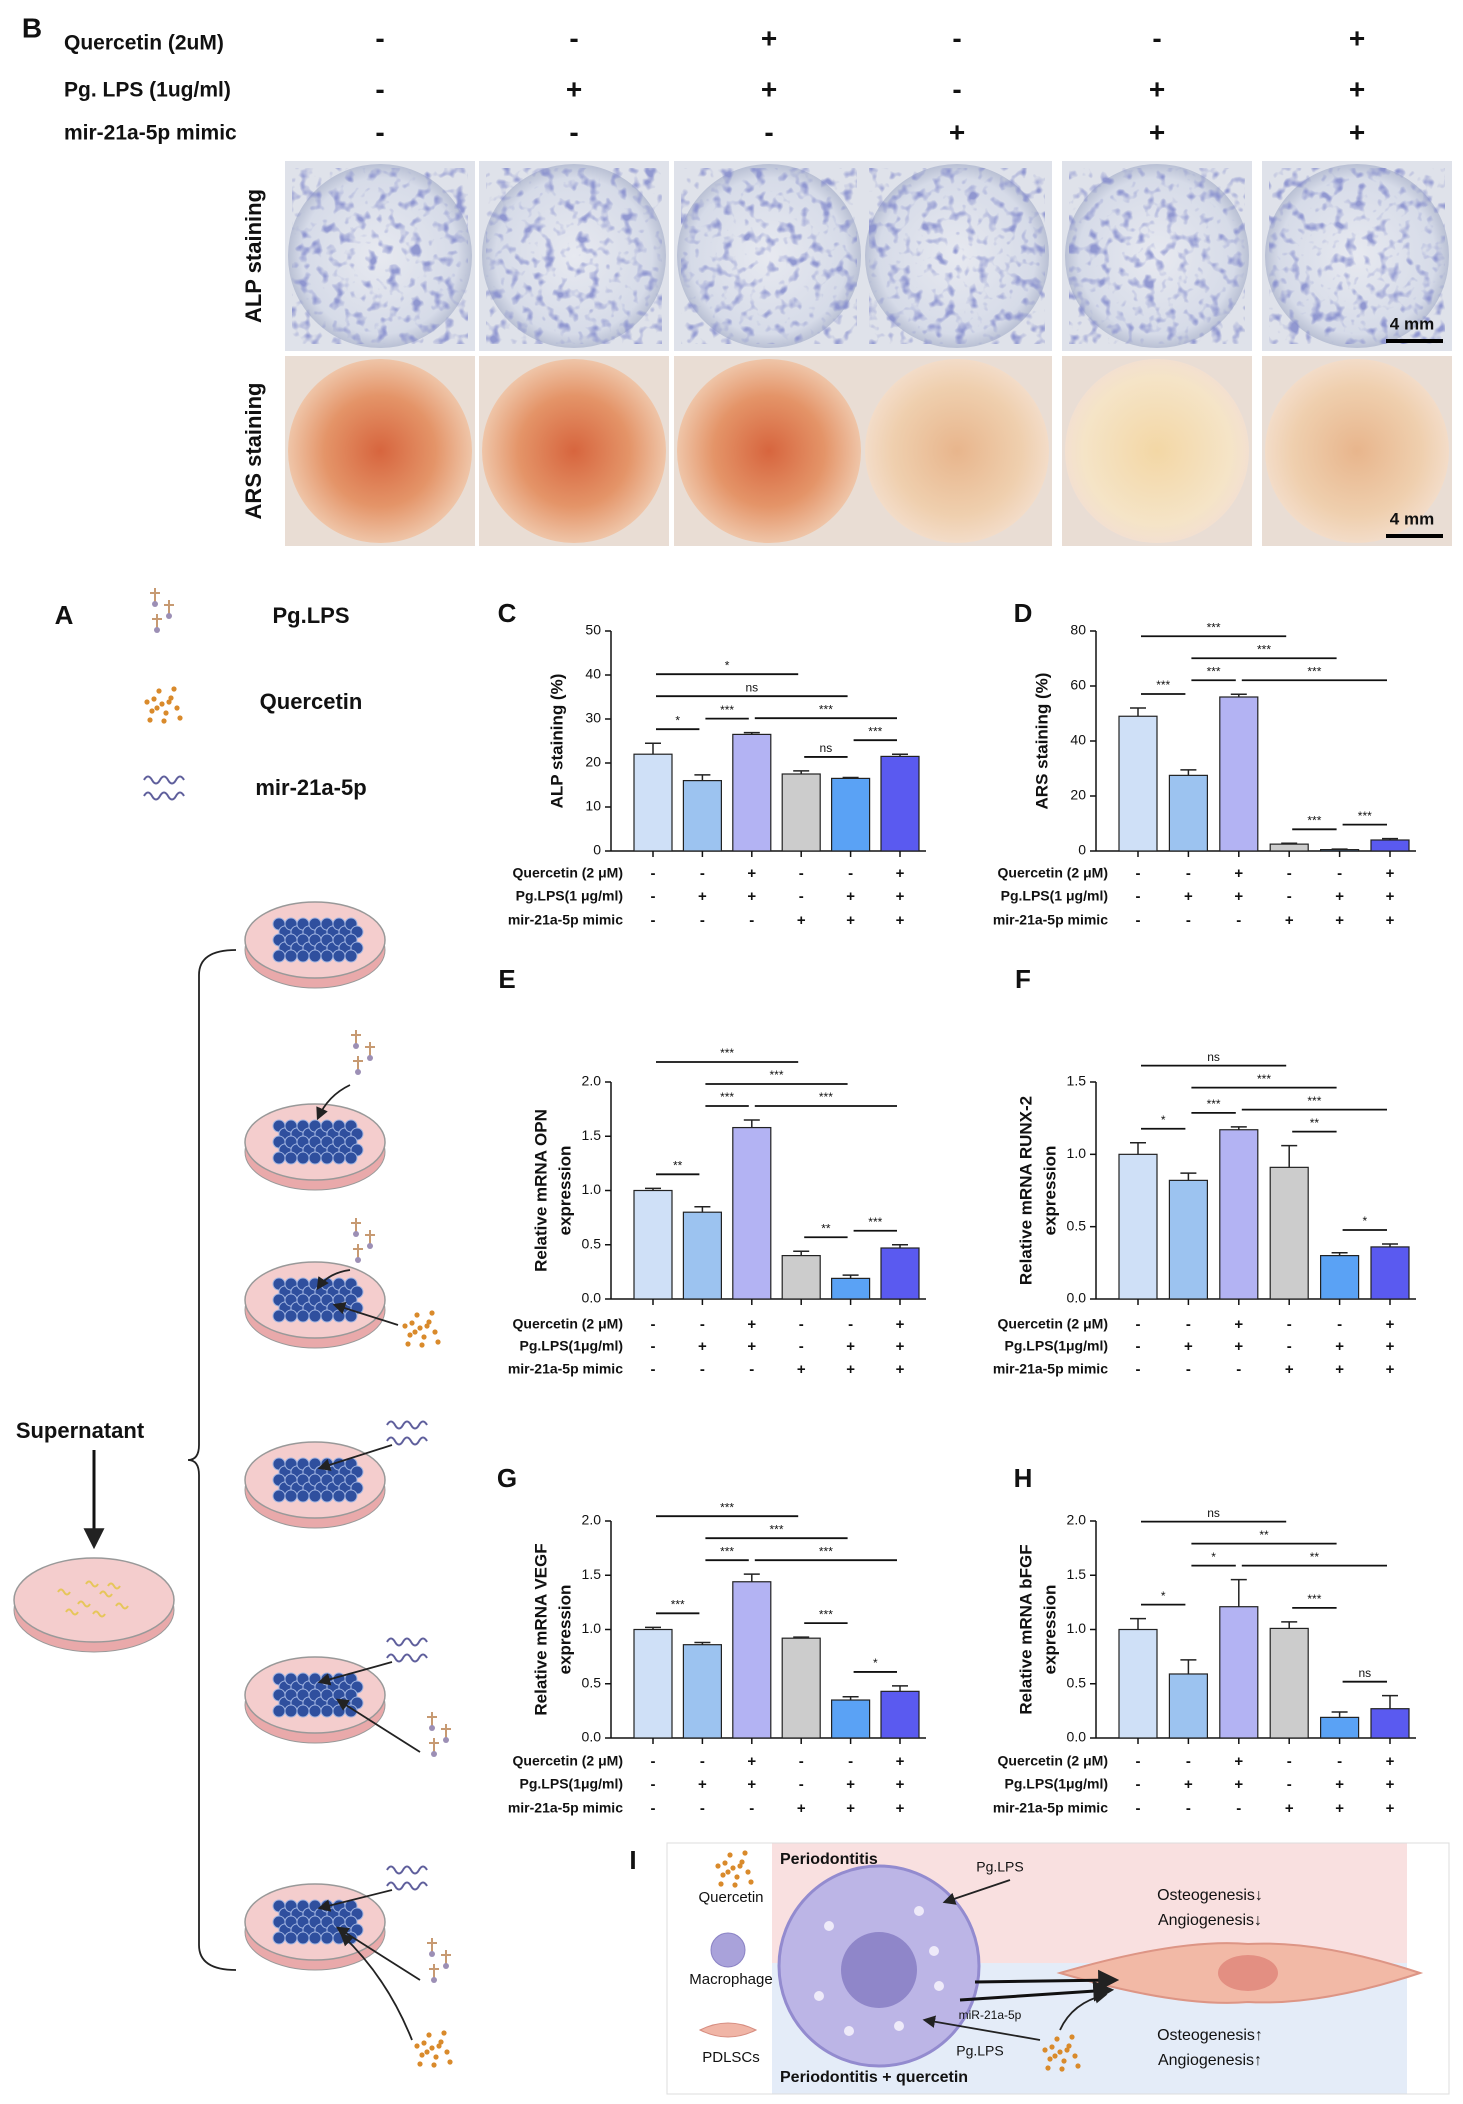 This screenshot has height=2104, width=1463. What do you see at coordinates (253, 256) in the screenshot?
I see `row-label: ALP staining` at bounding box center [253, 256].